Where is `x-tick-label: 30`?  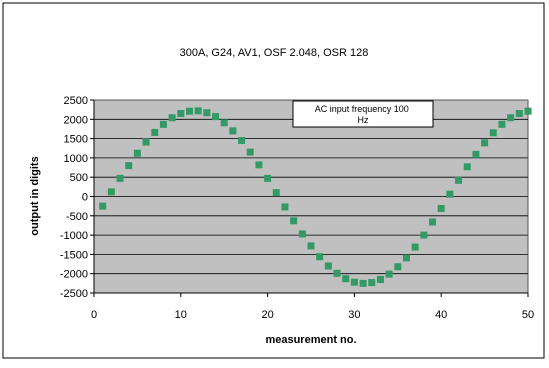
x-tick-label: 30 is located at coordinates (354, 315).